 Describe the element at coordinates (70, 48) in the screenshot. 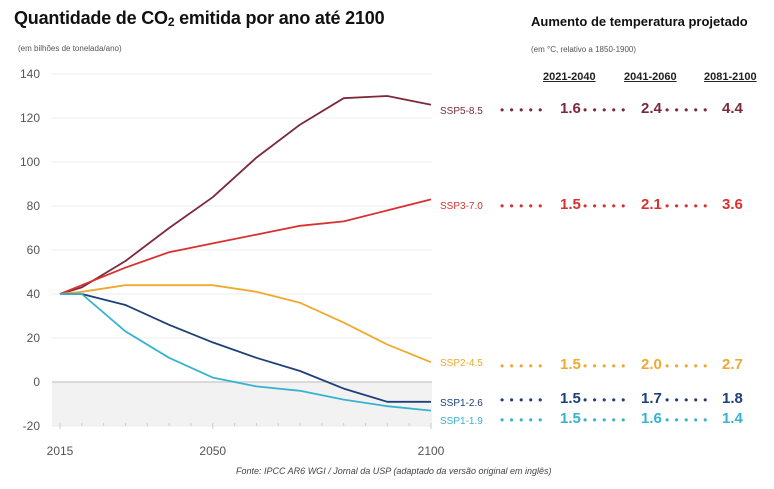

I see `chart-subtitle: (em bilhões de tonelada/ano)` at that location.